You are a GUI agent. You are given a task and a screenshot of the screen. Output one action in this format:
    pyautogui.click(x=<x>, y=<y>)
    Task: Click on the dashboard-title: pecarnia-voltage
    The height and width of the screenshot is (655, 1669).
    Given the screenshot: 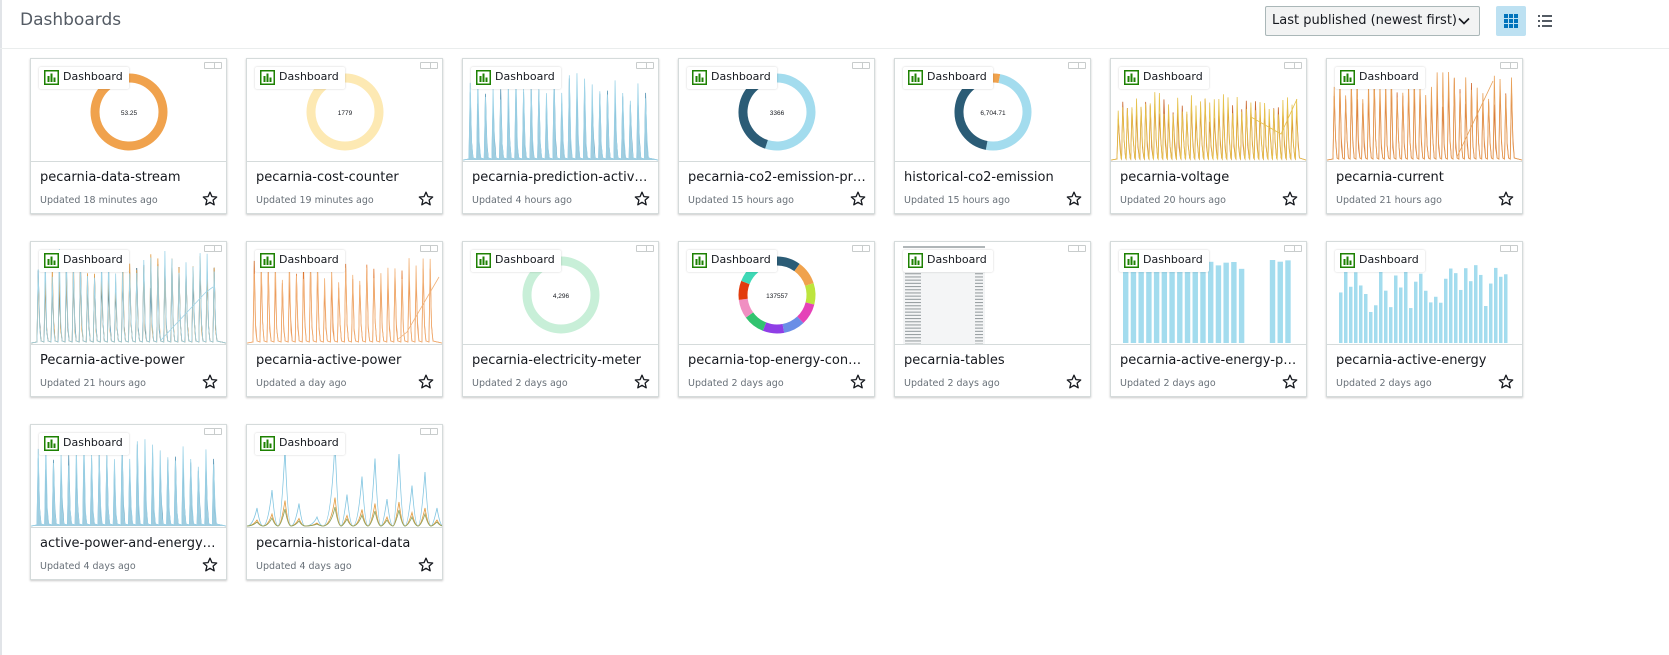 What is the action you would take?
    pyautogui.click(x=1175, y=177)
    